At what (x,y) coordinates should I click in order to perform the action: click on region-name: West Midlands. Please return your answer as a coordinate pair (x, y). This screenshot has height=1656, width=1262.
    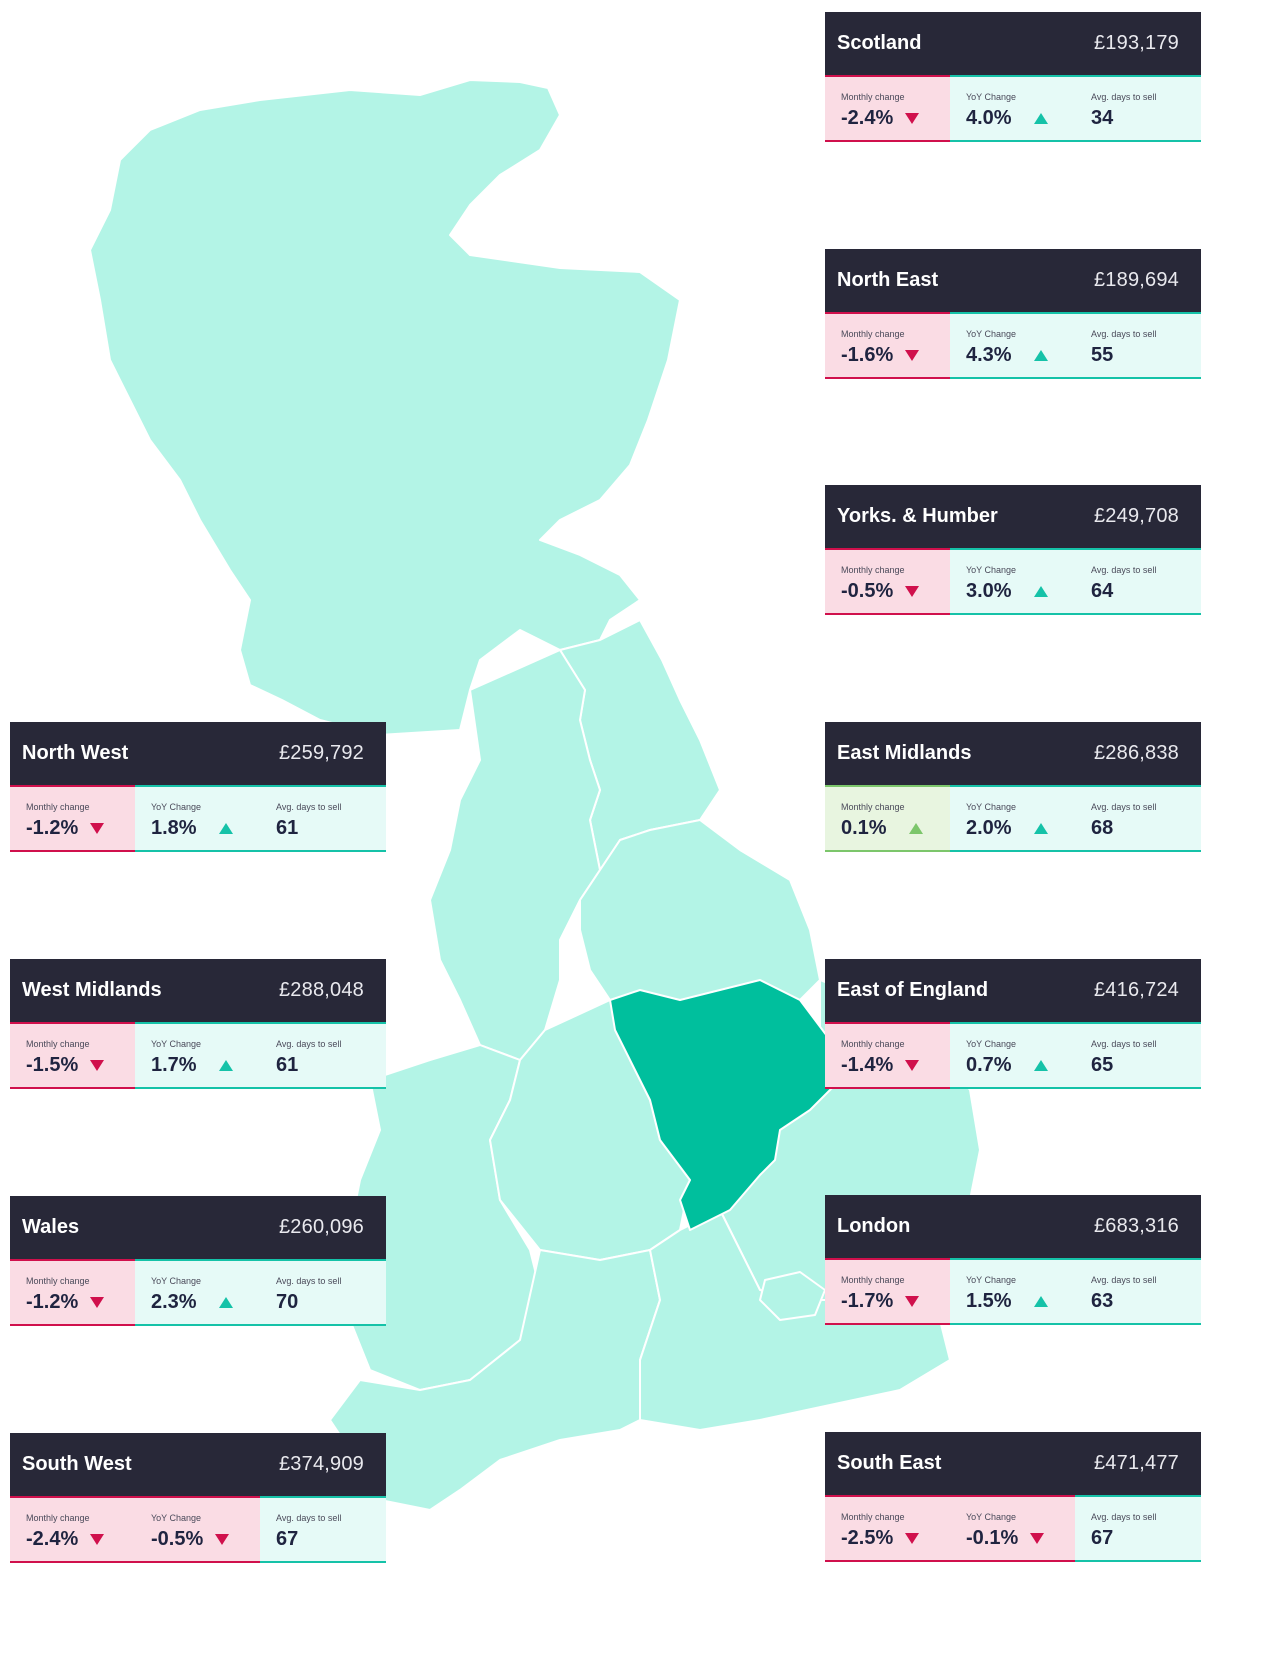
    Looking at the image, I should click on (92, 990).